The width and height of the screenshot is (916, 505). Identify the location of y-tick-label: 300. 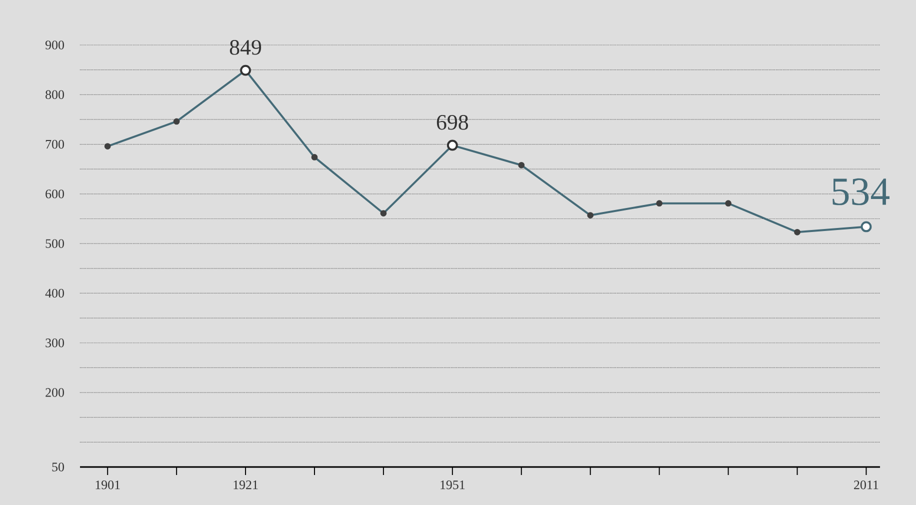
(55, 343).